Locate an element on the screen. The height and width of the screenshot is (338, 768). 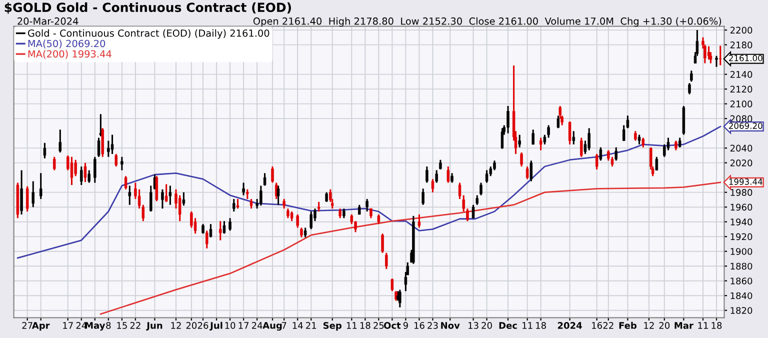
y-tick-label: 1940 is located at coordinates (741, 222).